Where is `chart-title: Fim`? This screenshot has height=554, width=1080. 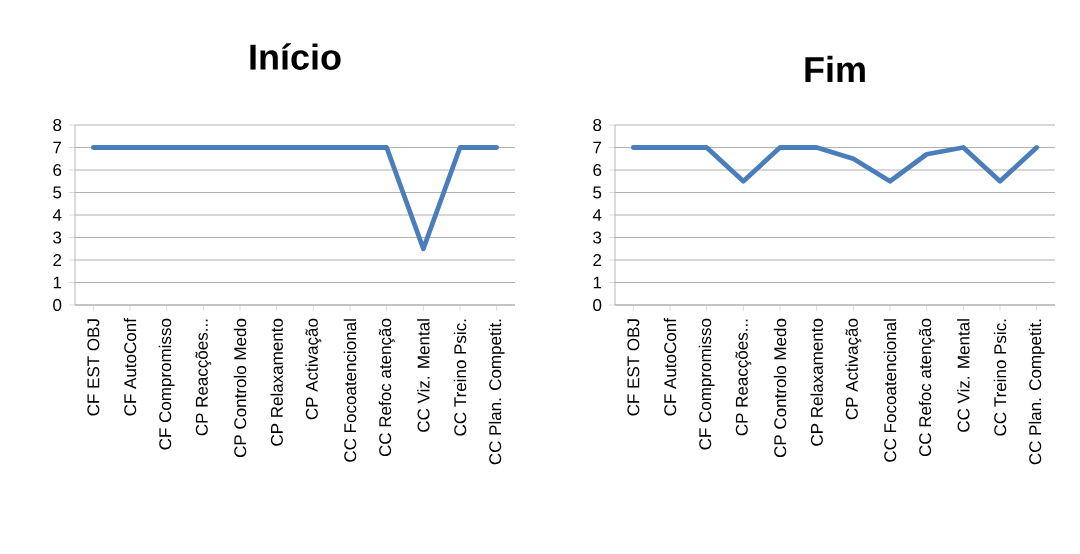
chart-title: Fim is located at coordinates (835, 68).